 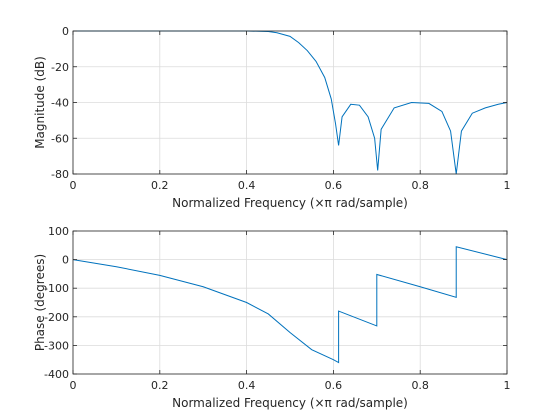 I want to click on phase-x-tick-label: 0.2, so click(x=160, y=385).